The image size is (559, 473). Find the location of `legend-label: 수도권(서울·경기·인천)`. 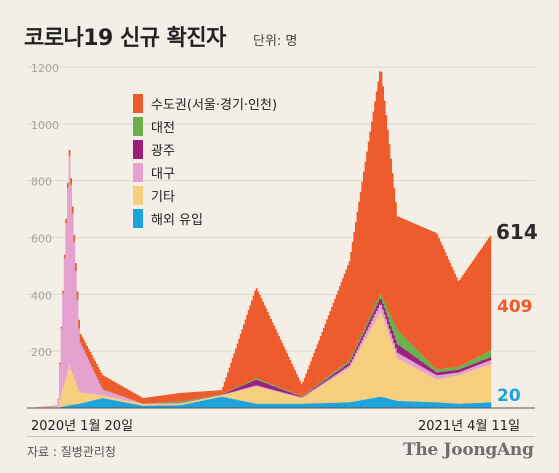

legend-label: 수도권(서울·경기·인천) is located at coordinates (214, 105).